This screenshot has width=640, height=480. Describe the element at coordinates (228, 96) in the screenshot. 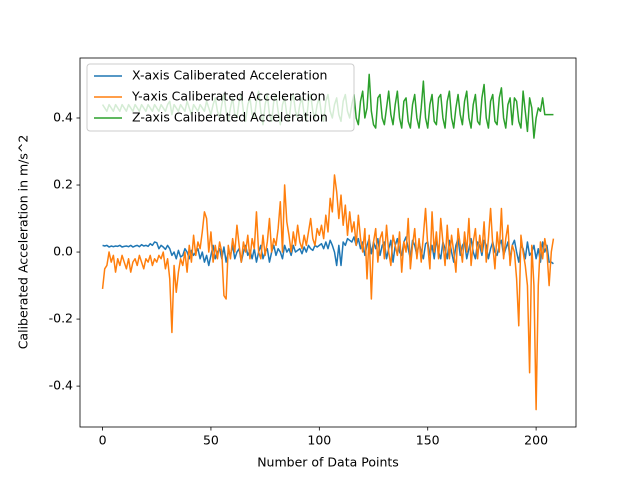

I see `legend-label: Y-axis Caliberated Acceleration` at that location.